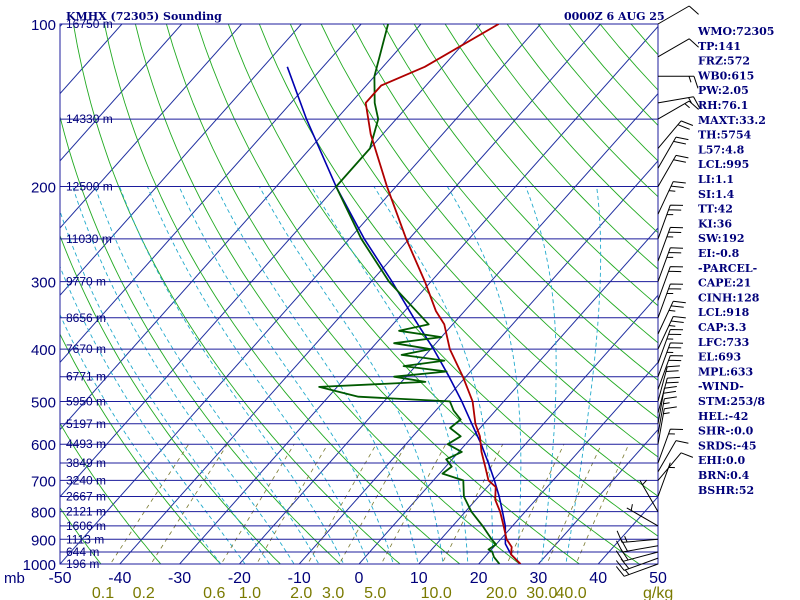  Describe the element at coordinates (725, 371) in the screenshot. I see `index-value: MPL:633` at that location.